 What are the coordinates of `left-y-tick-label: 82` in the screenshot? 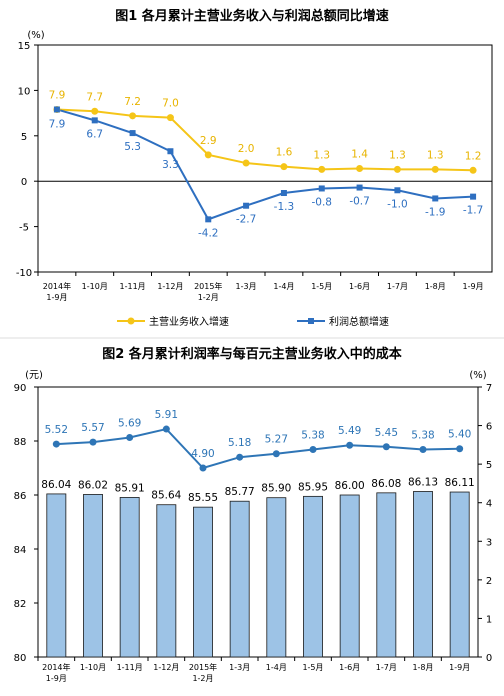 It's located at (20, 604).